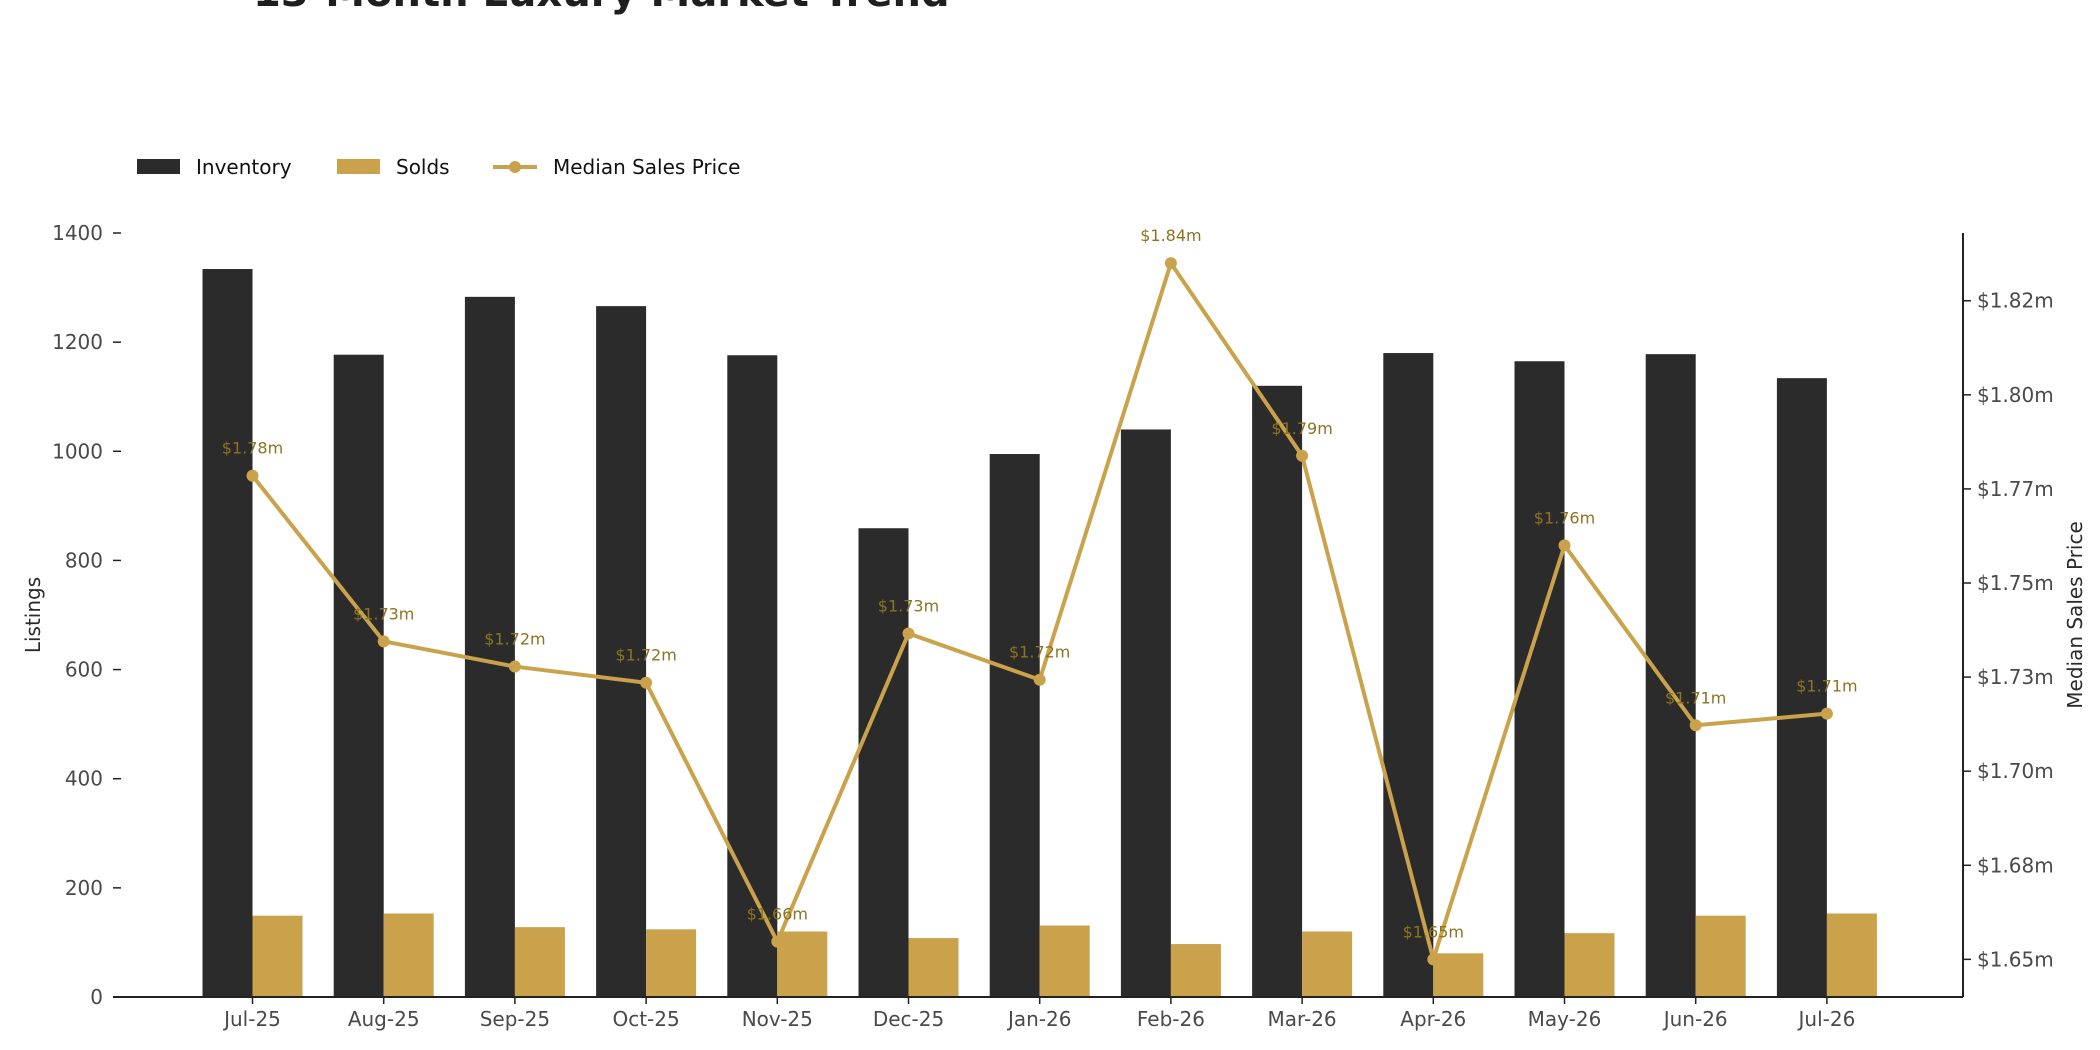 This screenshot has height=1050, width=2100. Describe the element at coordinates (2075, 614) in the screenshot. I see `y2-axis-label: Median Sales Price` at that location.